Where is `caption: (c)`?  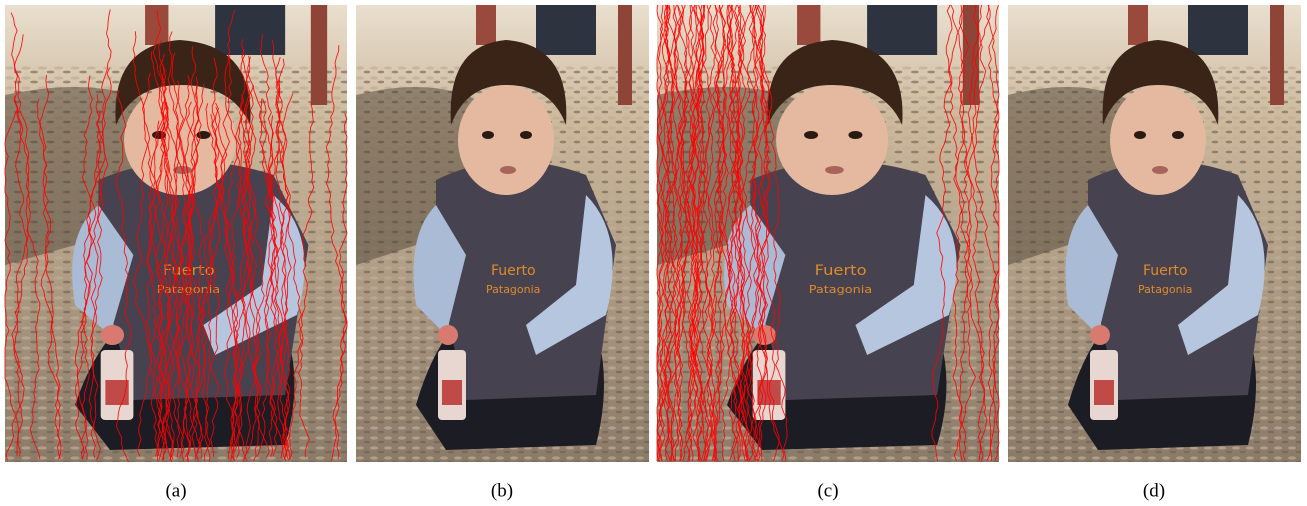 caption: (c) is located at coordinates (827, 490).